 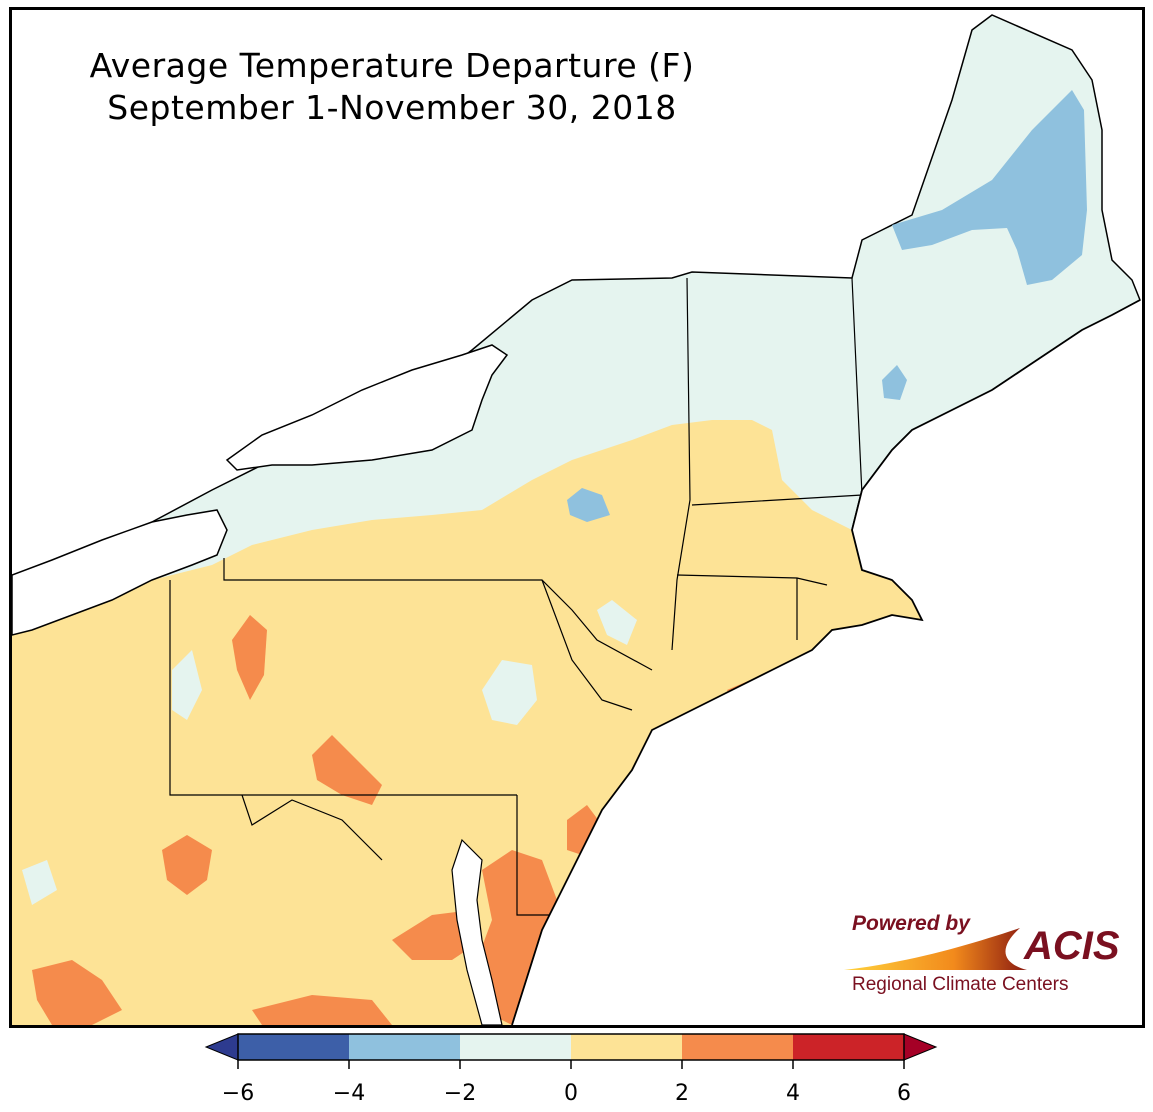 What do you see at coordinates (682, 1093) in the screenshot?
I see `colorbar-tick-label: 2` at bounding box center [682, 1093].